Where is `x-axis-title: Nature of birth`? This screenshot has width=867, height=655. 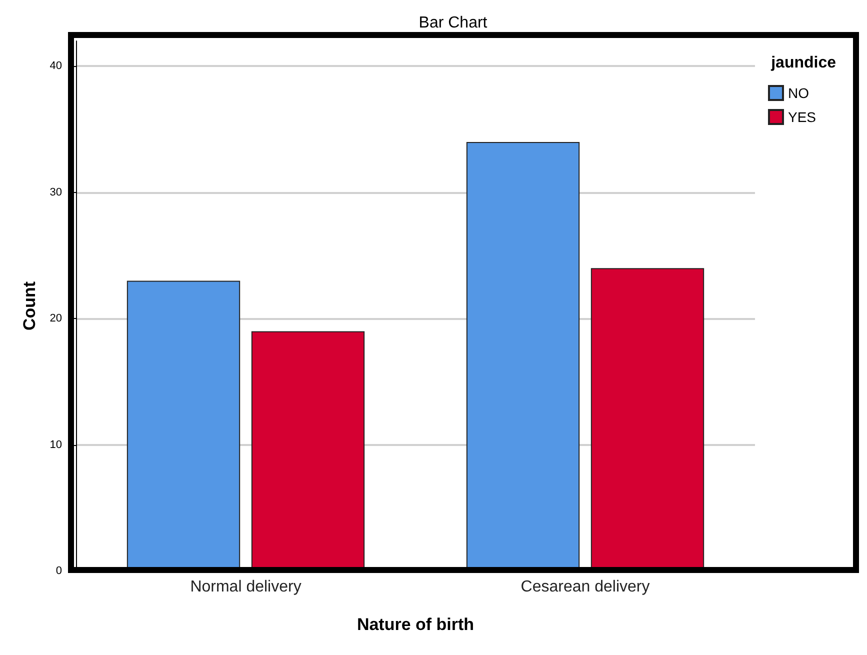
x-axis-title: Nature of birth is located at coordinates (415, 624).